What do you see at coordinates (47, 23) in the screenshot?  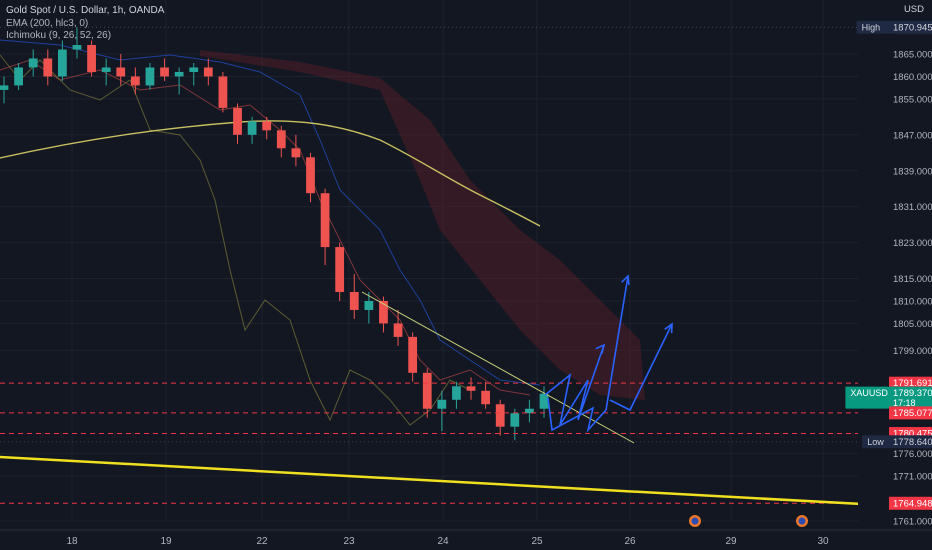 I see `legend-ema: EMA (200, hlc3, 0)` at bounding box center [47, 23].